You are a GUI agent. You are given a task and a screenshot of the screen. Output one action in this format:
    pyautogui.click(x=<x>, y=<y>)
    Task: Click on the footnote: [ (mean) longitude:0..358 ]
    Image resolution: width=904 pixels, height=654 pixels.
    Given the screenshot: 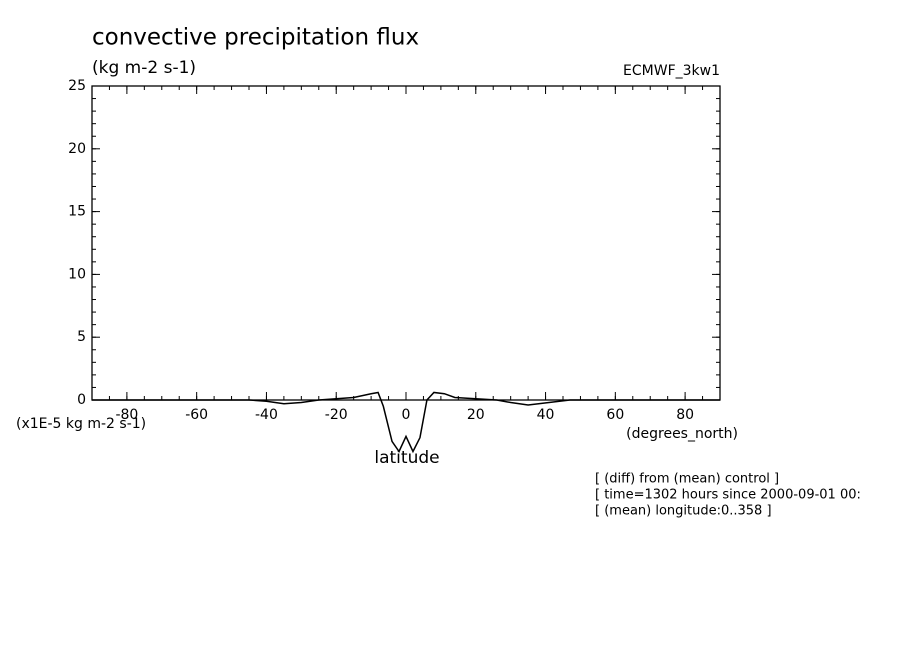 What is the action you would take?
    pyautogui.click(x=683, y=511)
    